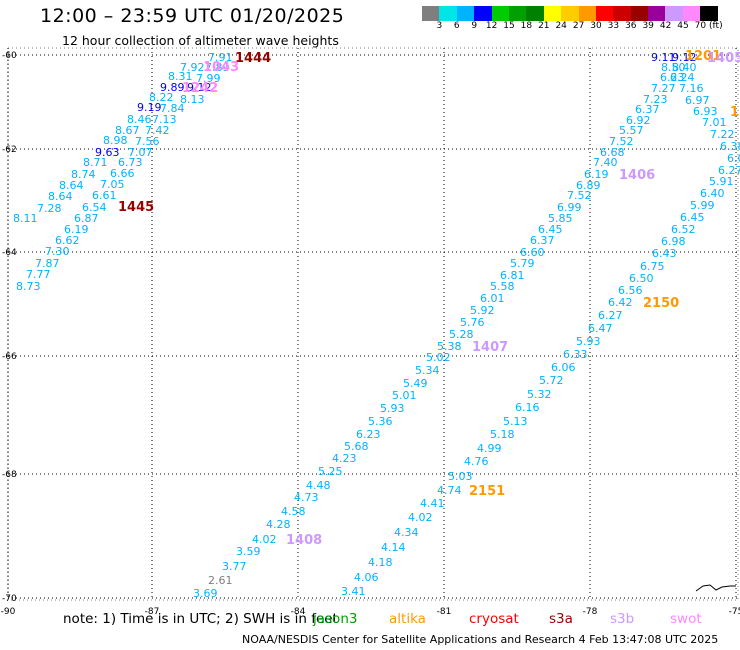  What do you see at coordinates (561, 26) in the screenshot?
I see `colorbar-label: 24` at bounding box center [561, 26].